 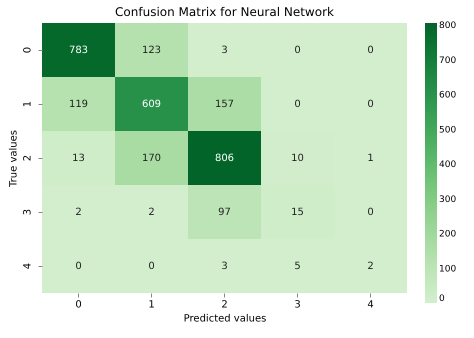 I want to click on y-tick-label: 1, so click(x=28, y=104).